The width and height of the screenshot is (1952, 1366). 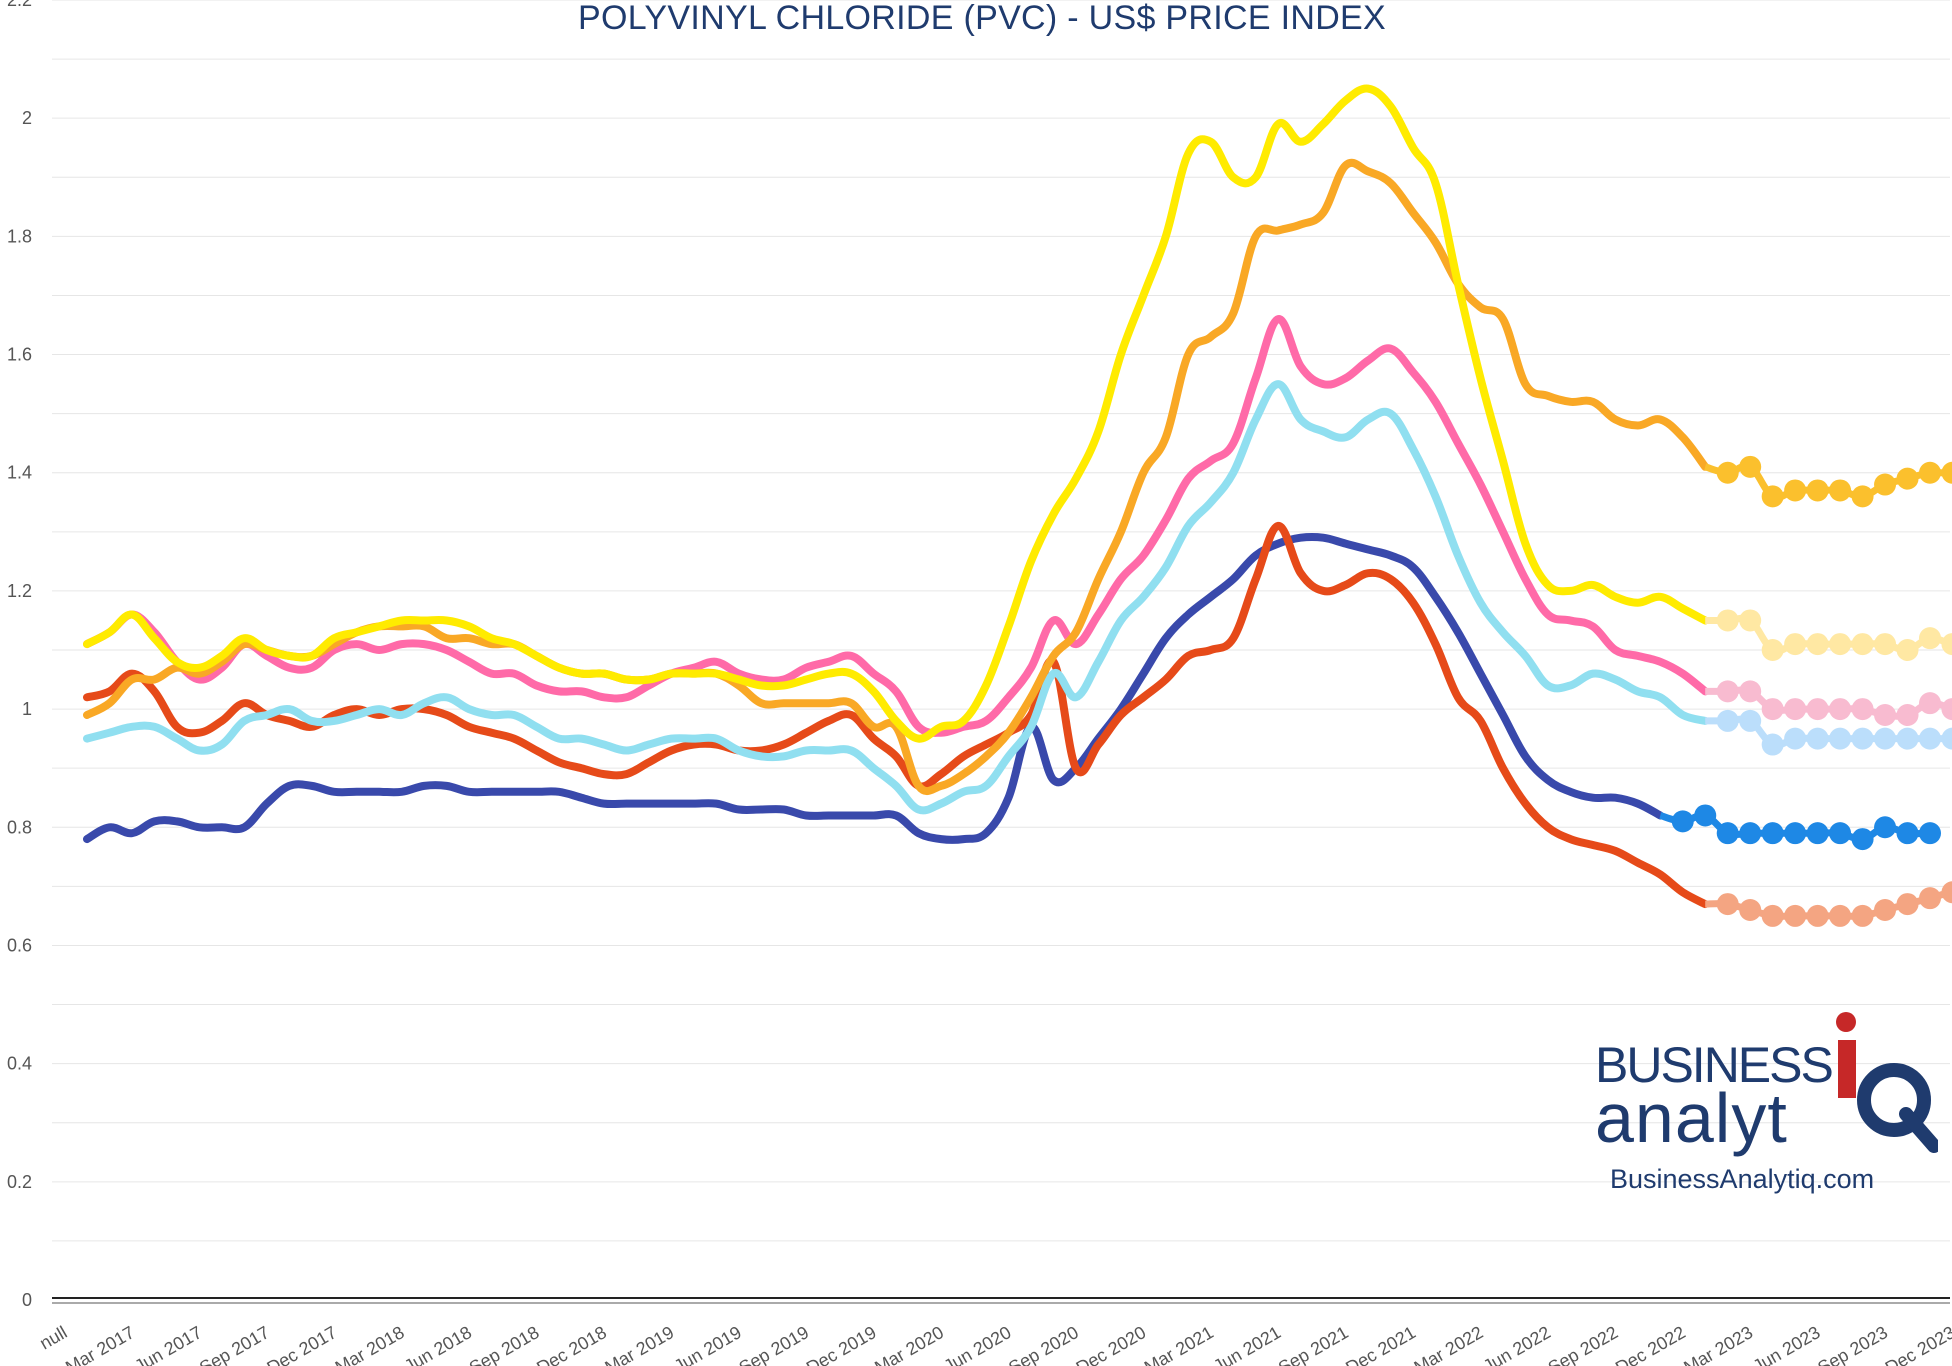 What do you see at coordinates (1247, 1344) in the screenshot?
I see `x-tick-label: Jun 2021` at bounding box center [1247, 1344].